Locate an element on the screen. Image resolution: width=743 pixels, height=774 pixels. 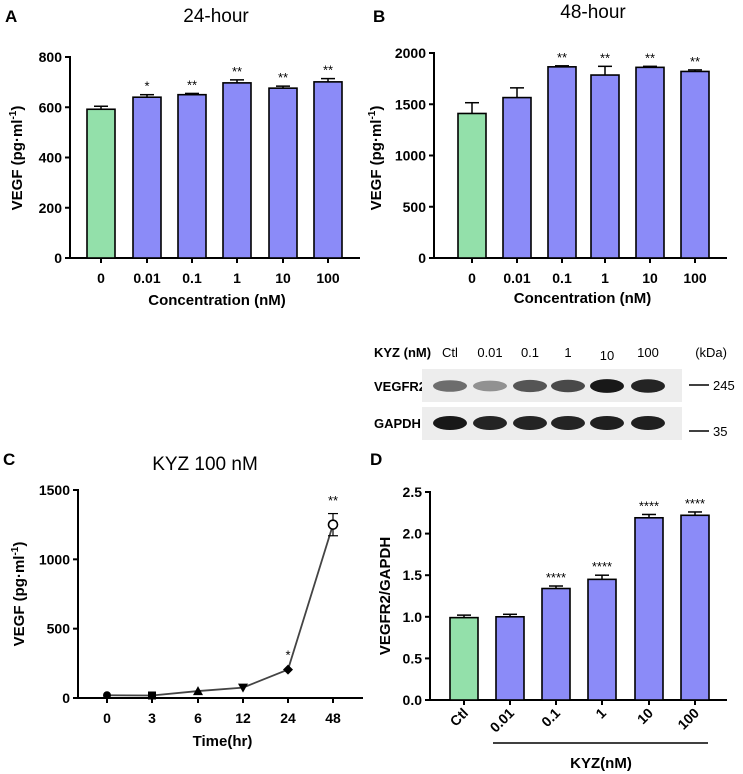
y-tick-label-c: 0 is located at coordinates (66, 698).